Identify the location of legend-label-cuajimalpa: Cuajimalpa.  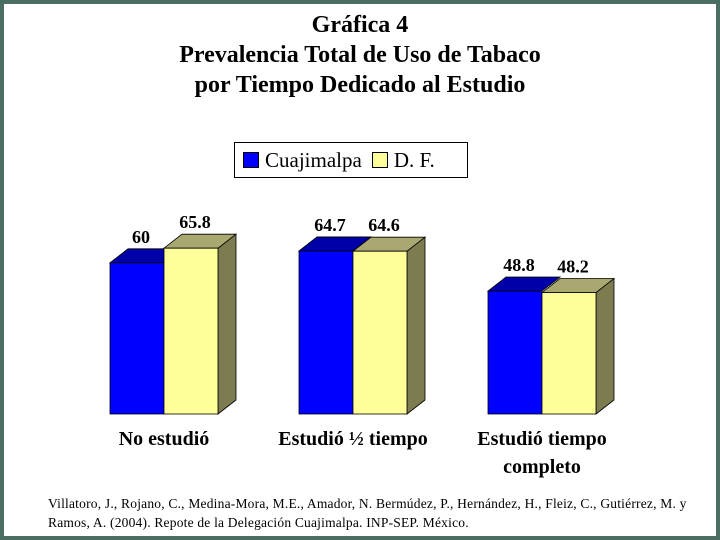
(313, 159).